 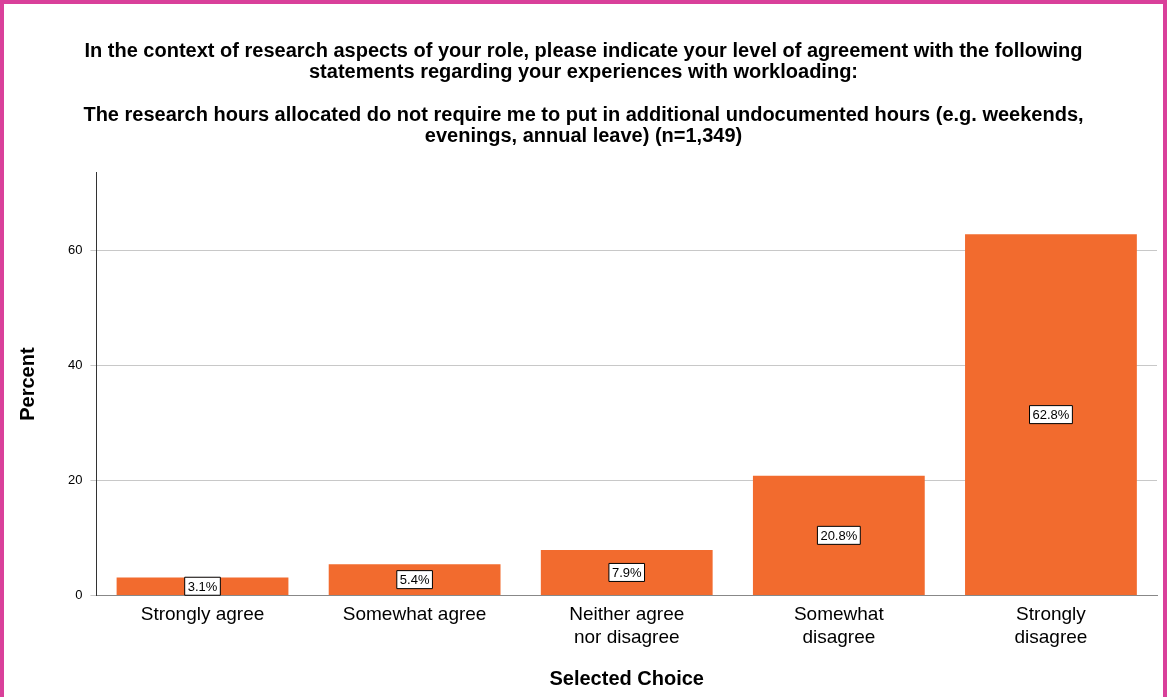 I want to click on x-tick-label: Strongly agree, so click(x=202, y=614).